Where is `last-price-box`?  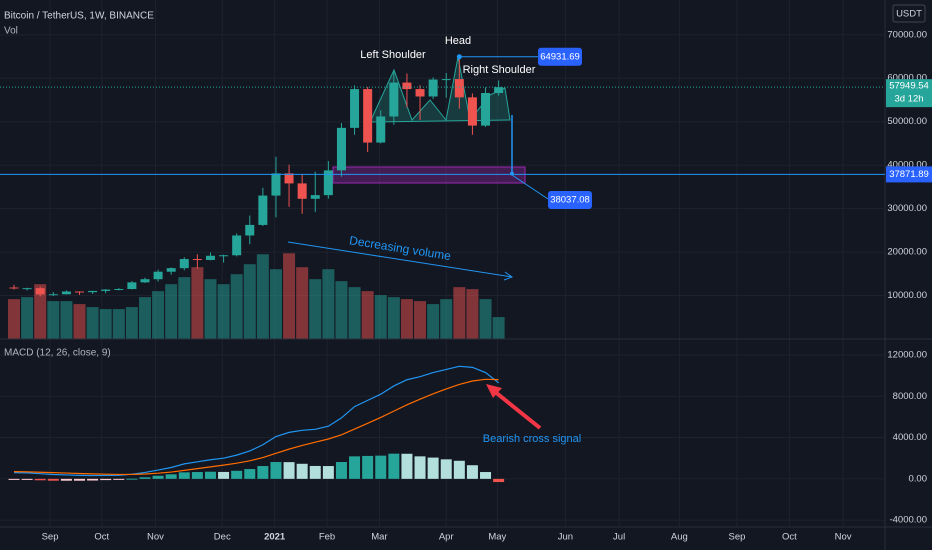 last-price-box is located at coordinates (909, 93).